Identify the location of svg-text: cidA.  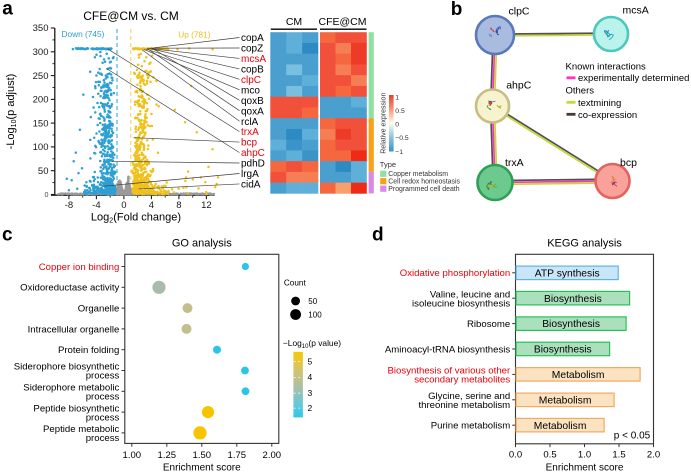
(251, 185).